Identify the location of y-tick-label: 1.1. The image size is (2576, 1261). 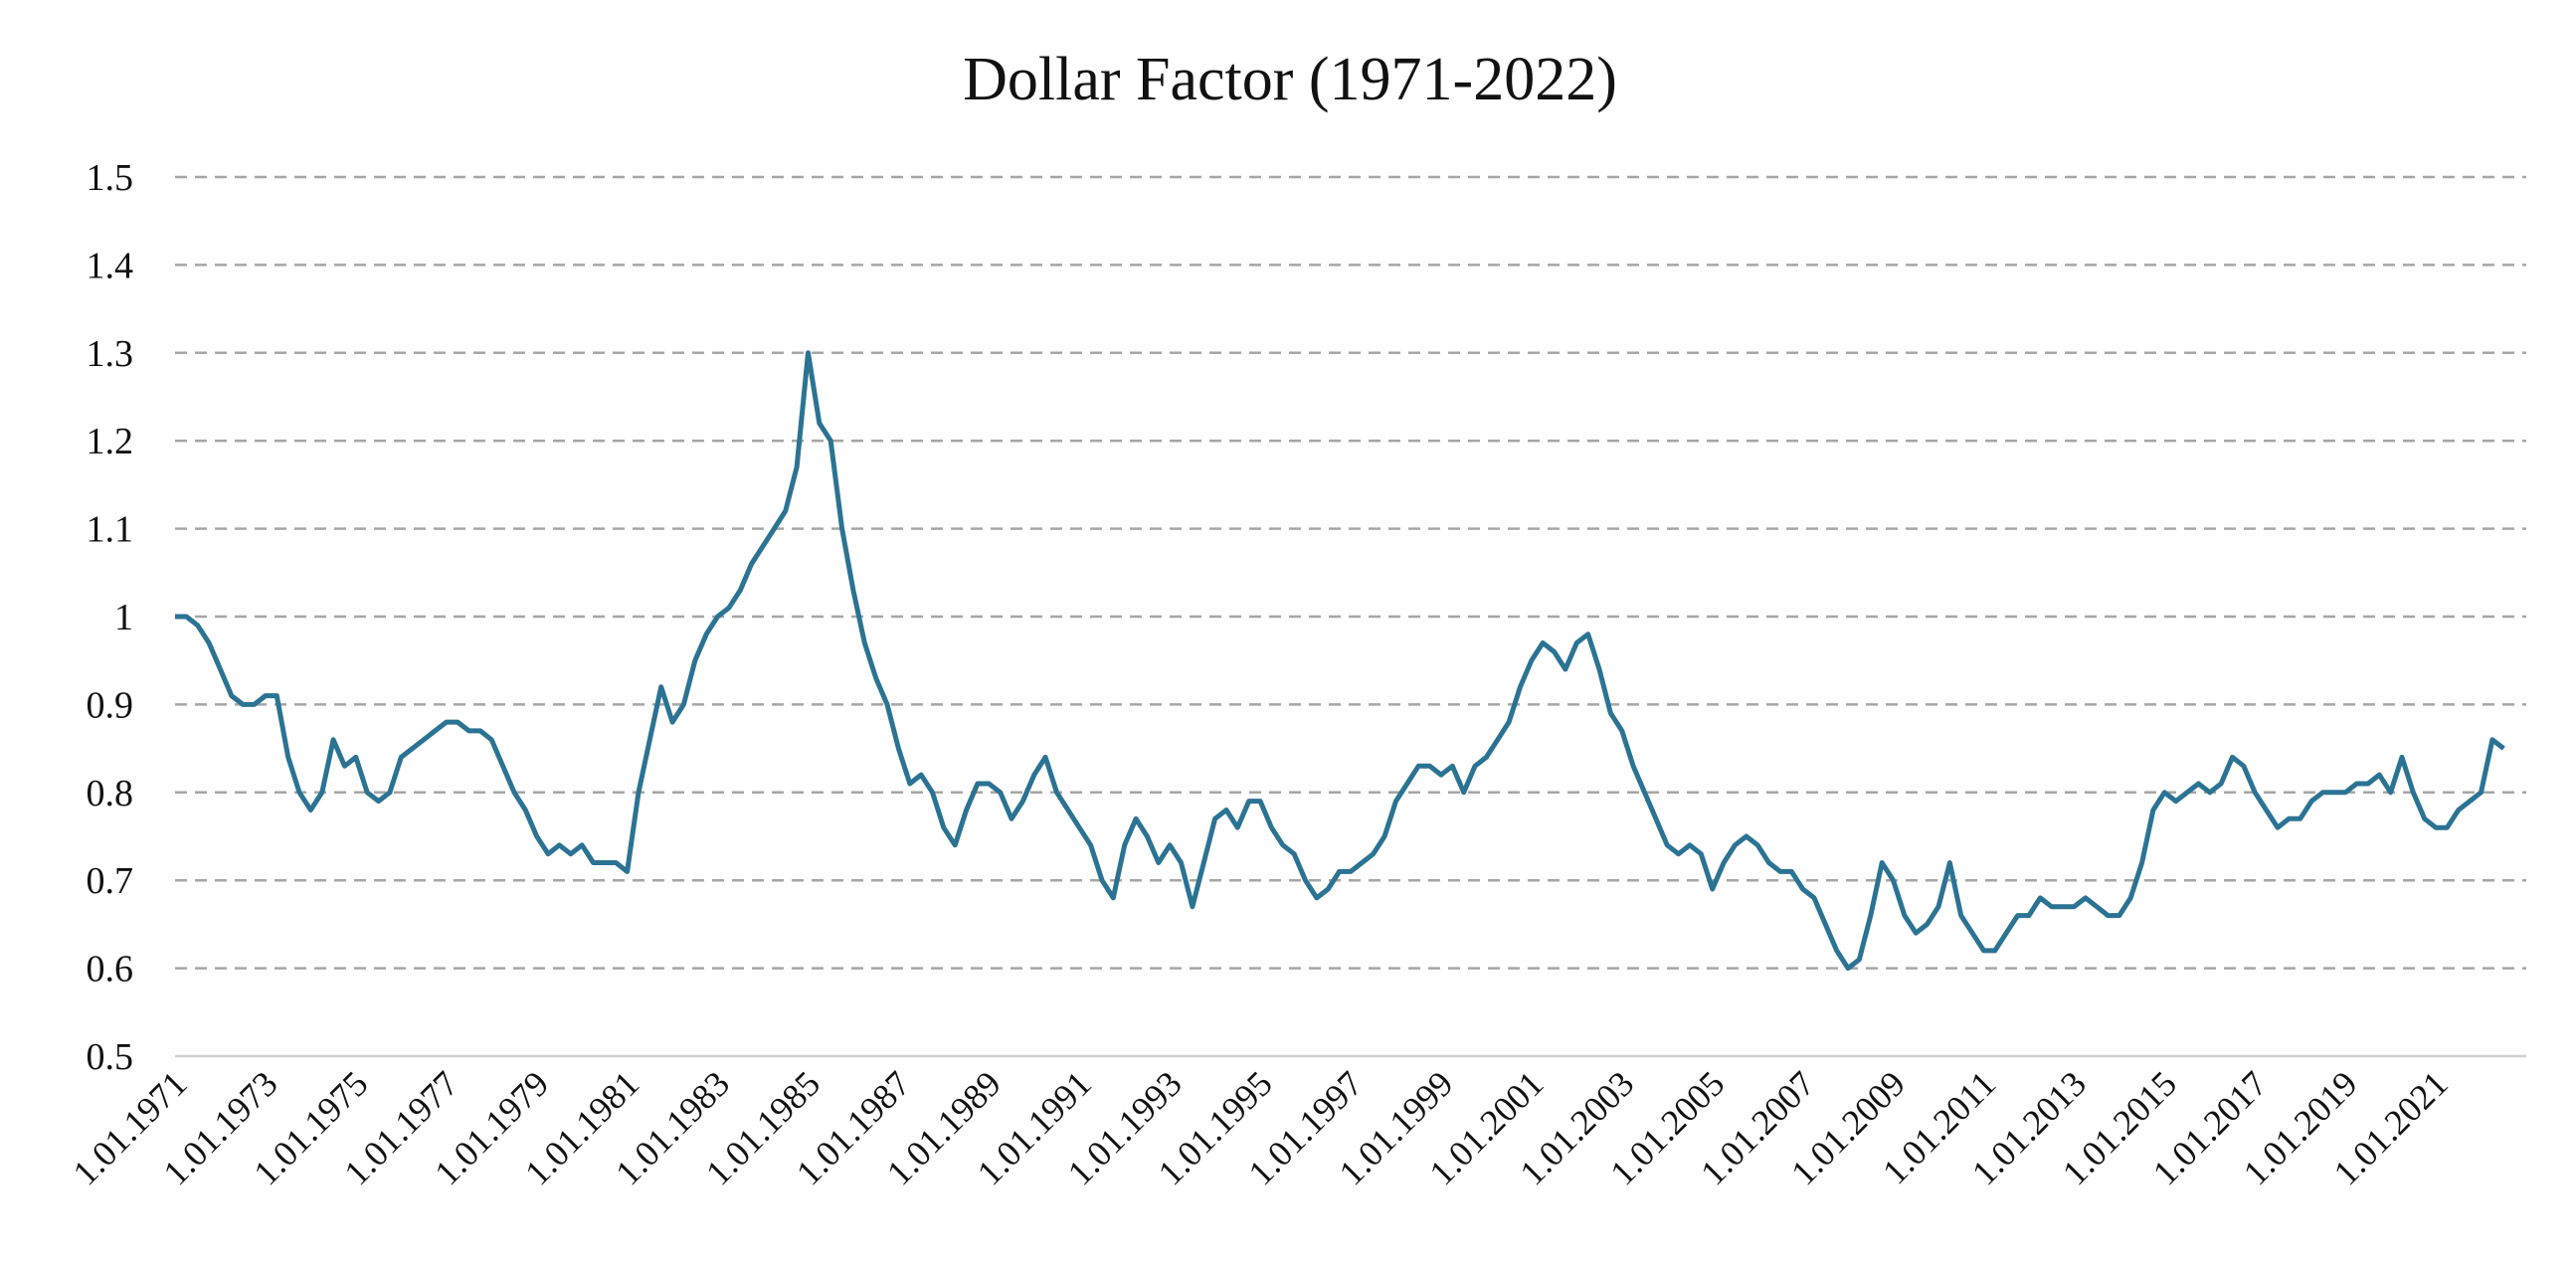
(110, 530).